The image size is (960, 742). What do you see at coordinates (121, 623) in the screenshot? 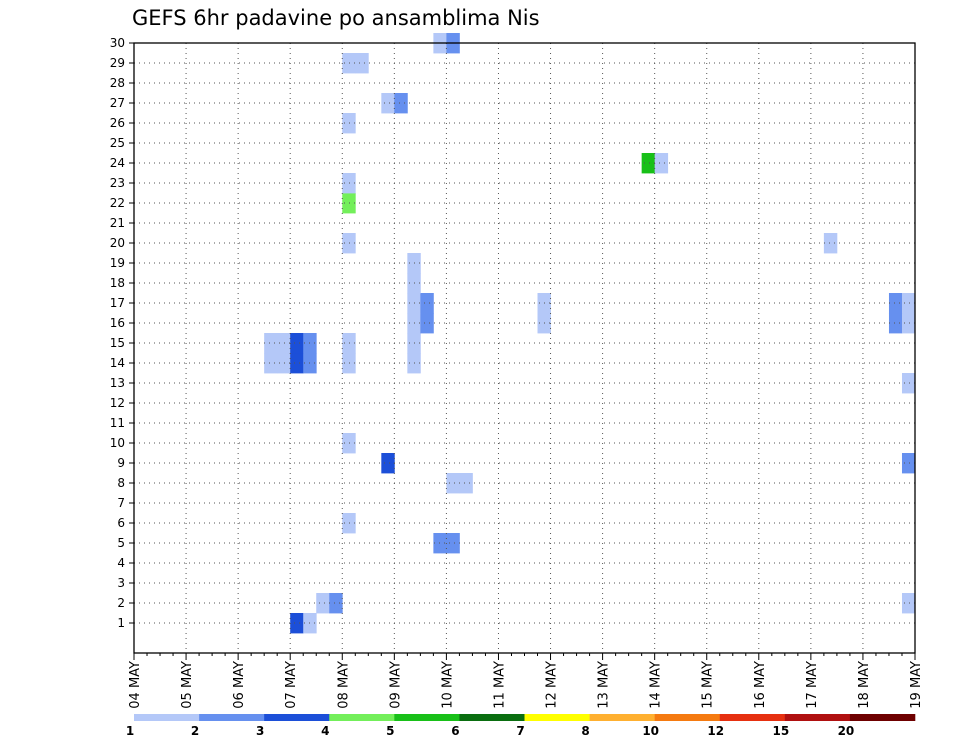
I see `y-tick-label: 1` at bounding box center [121, 623].